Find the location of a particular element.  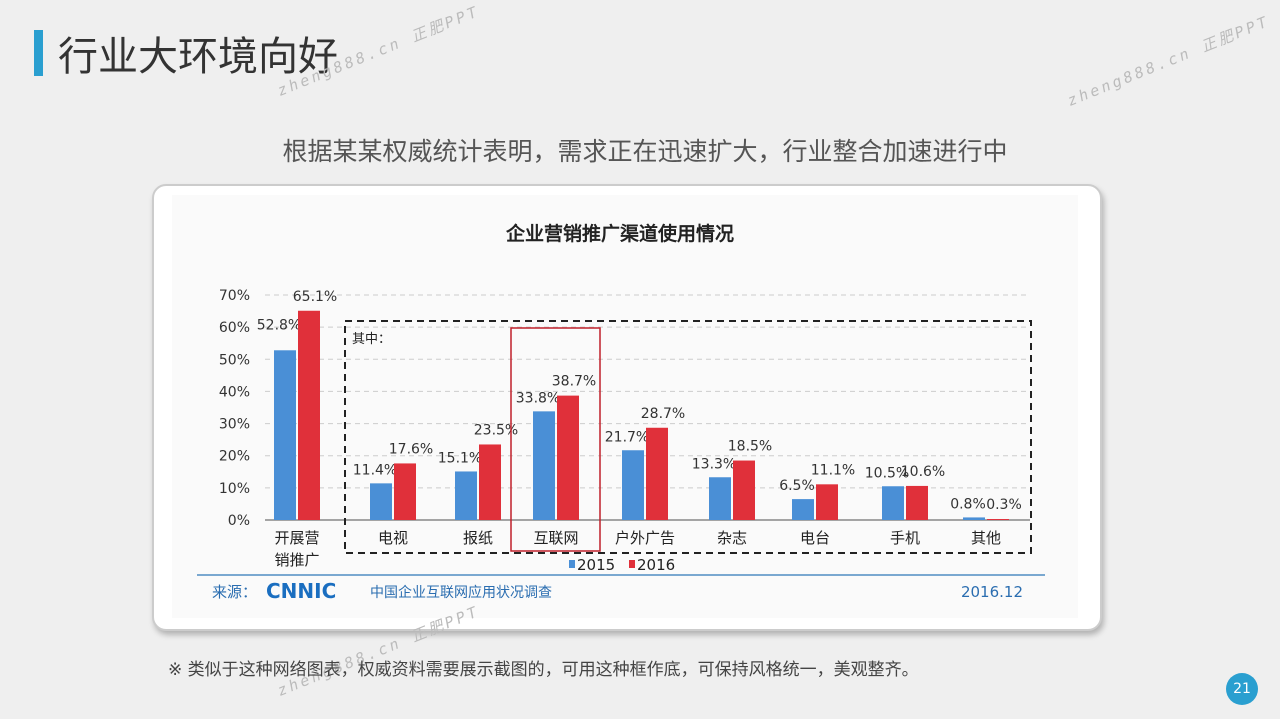

x-tick-label: 销推广 is located at coordinates (296, 560).